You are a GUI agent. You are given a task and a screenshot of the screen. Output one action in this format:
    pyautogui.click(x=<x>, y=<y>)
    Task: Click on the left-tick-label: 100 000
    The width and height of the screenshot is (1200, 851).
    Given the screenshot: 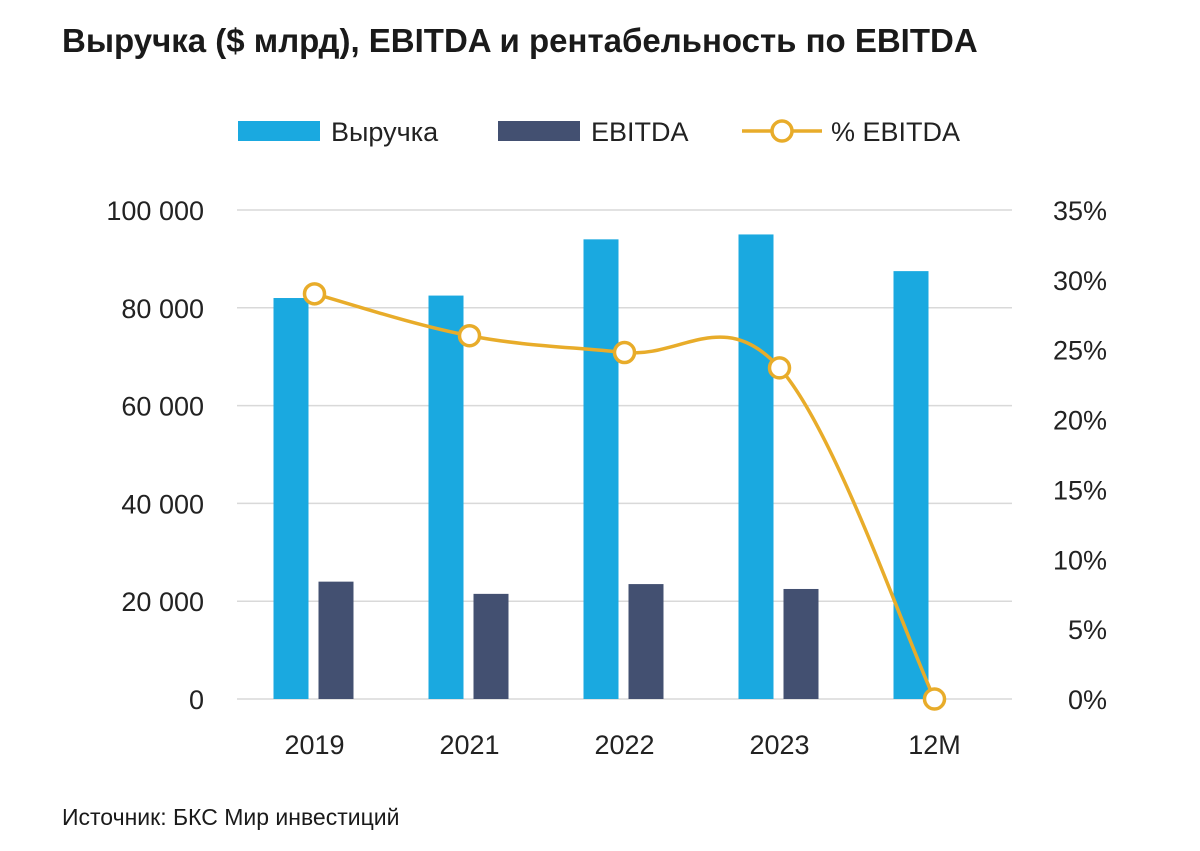 What is the action you would take?
    pyautogui.click(x=155, y=211)
    